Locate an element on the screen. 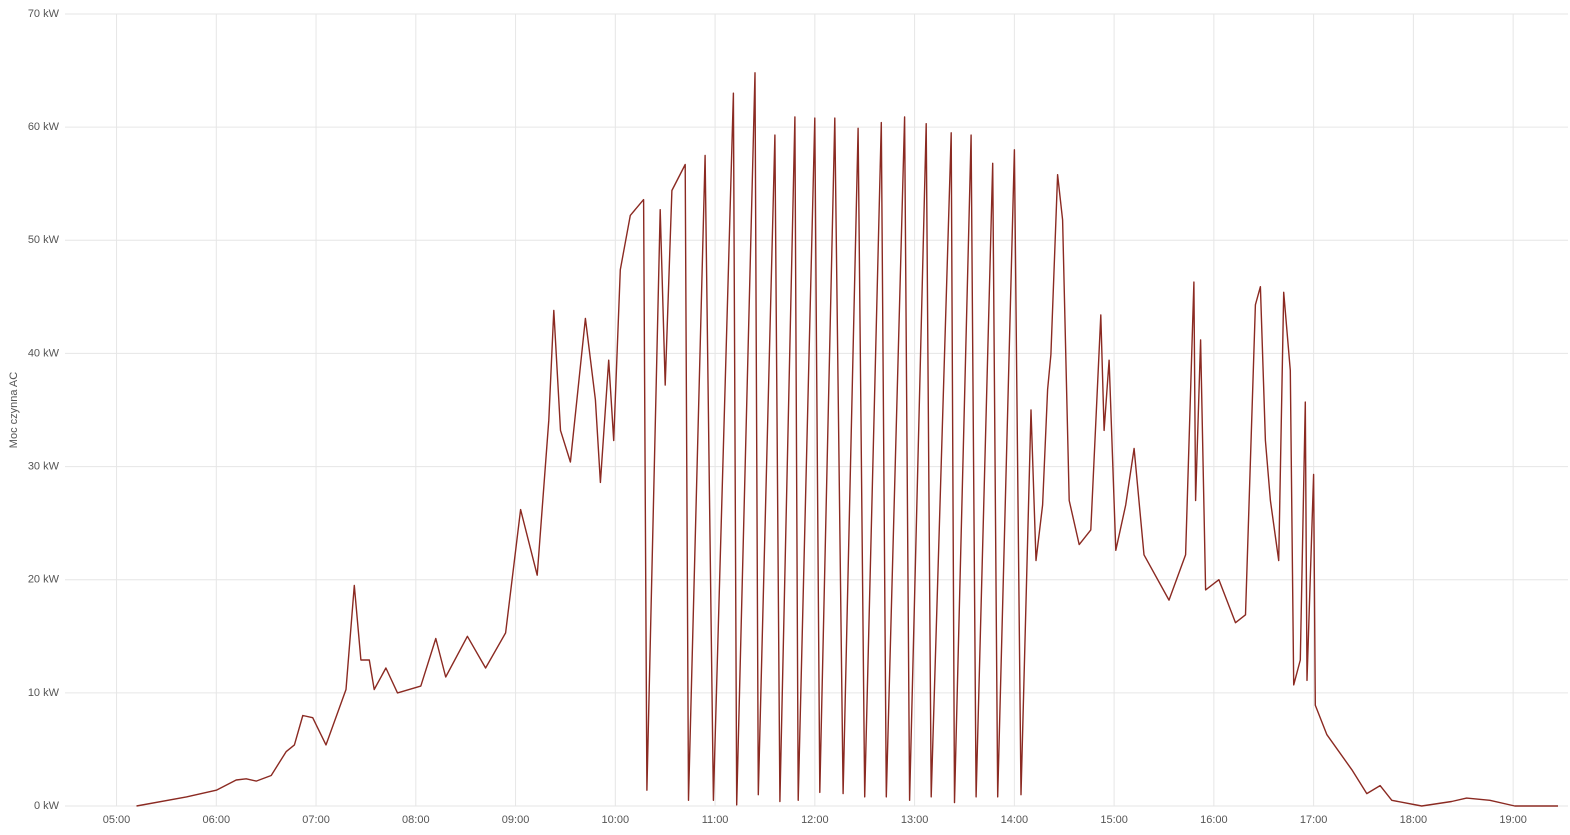 Image resolution: width=1570 pixels, height=835 pixels. y-tick-label: 20 kW is located at coordinates (44, 580).